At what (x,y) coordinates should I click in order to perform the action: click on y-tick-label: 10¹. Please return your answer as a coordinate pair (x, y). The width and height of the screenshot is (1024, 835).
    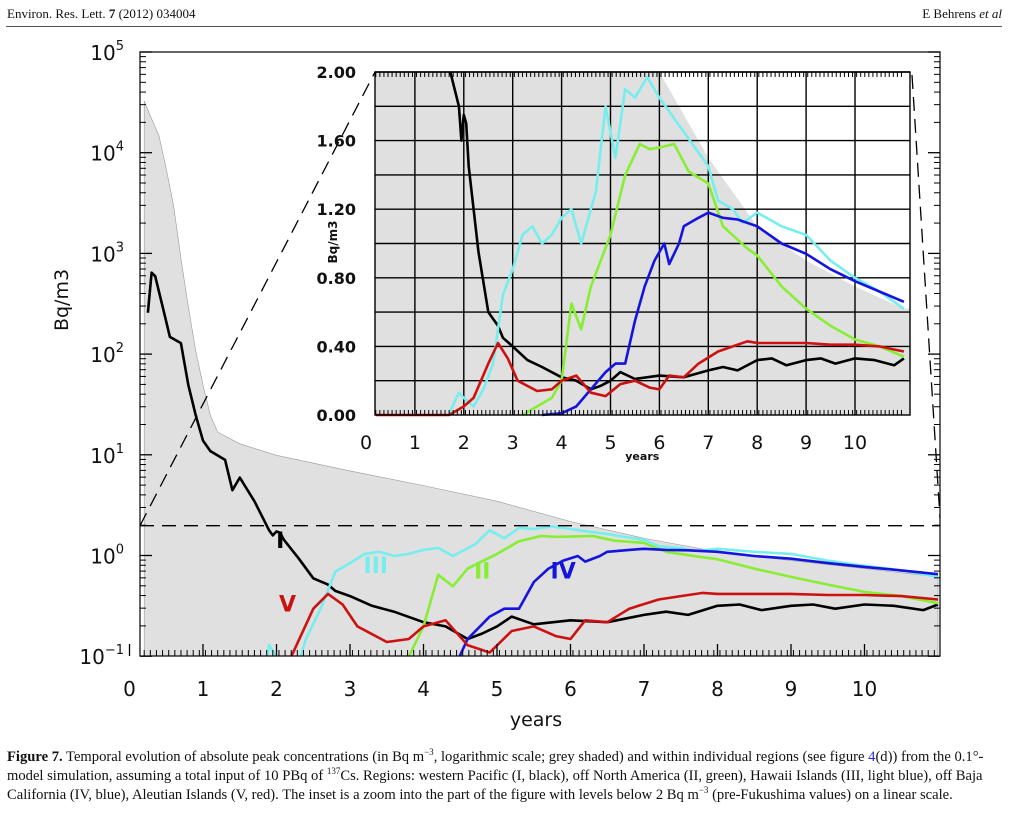
    Looking at the image, I should click on (107, 455).